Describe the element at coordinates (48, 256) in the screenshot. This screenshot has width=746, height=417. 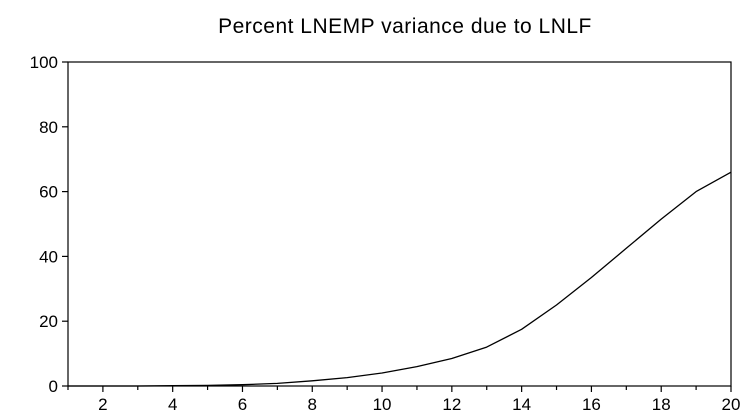
I see `y-tick-label: 40` at that location.